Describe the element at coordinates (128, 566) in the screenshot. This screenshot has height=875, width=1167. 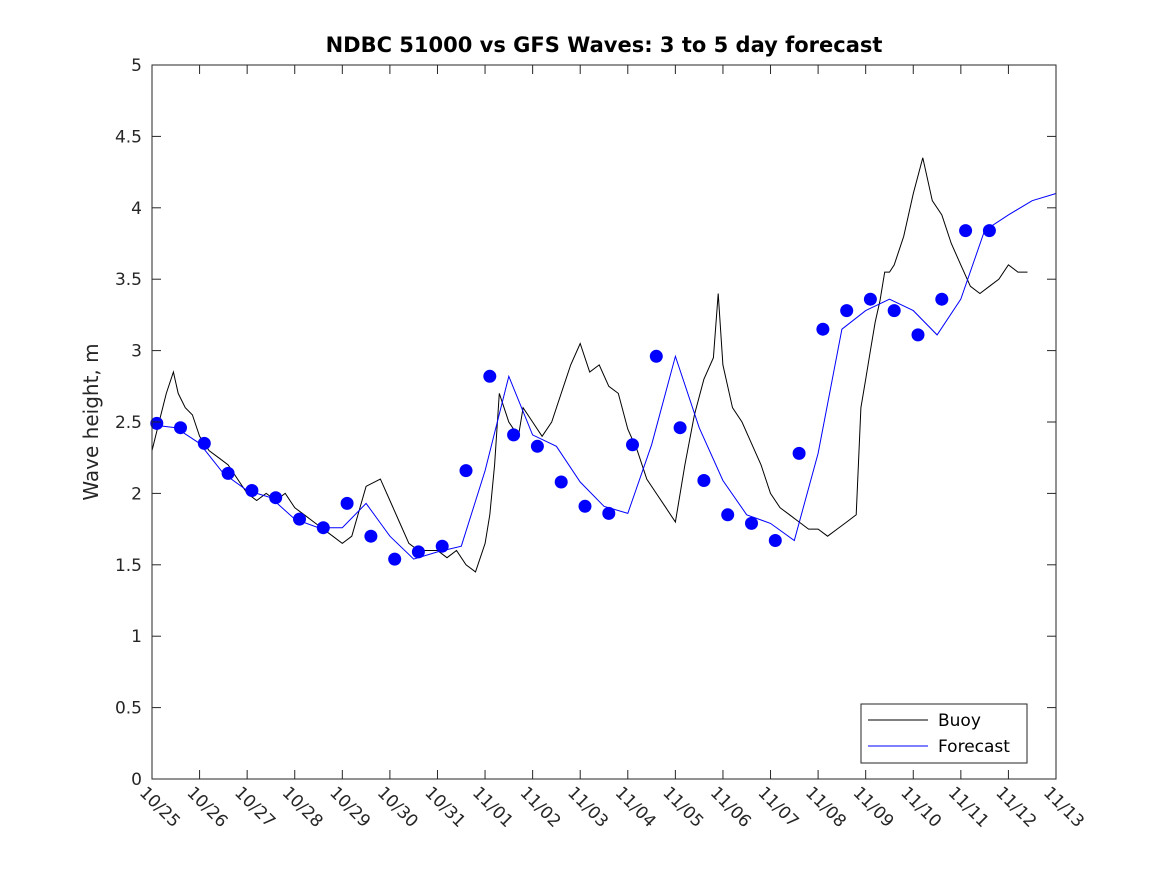
I see `y-tick-label: 1.5` at that location.